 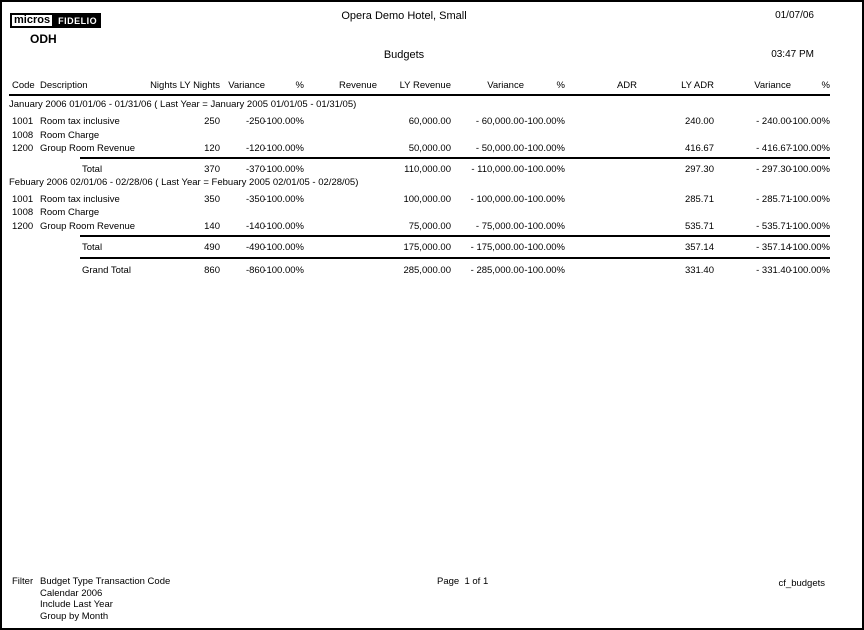 What do you see at coordinates (699, 270) in the screenshot?
I see `cell-ly_adr: 331.40` at bounding box center [699, 270].